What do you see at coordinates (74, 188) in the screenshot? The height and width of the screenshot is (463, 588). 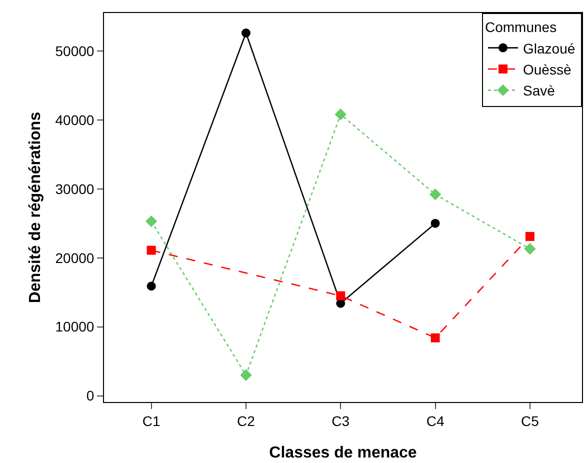 I see `y-tick-label: 30000` at bounding box center [74, 188].